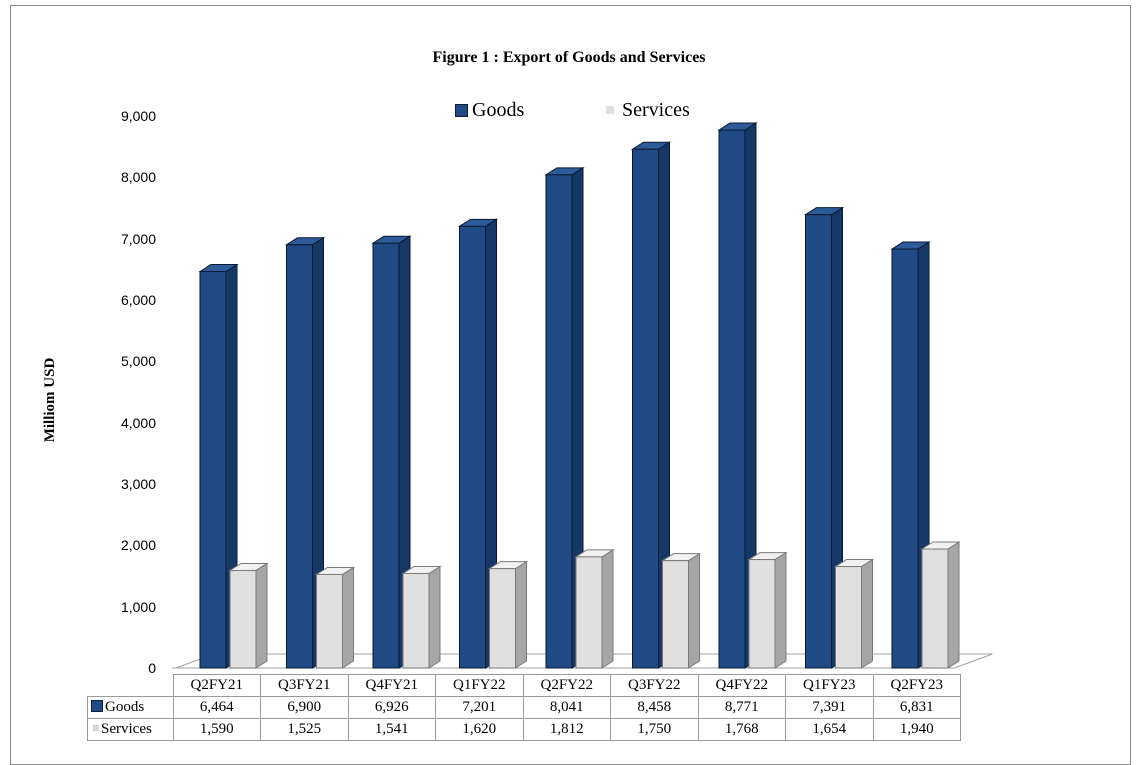  Describe the element at coordinates (391, 729) in the screenshot. I see `services-value: 1,541` at that location.